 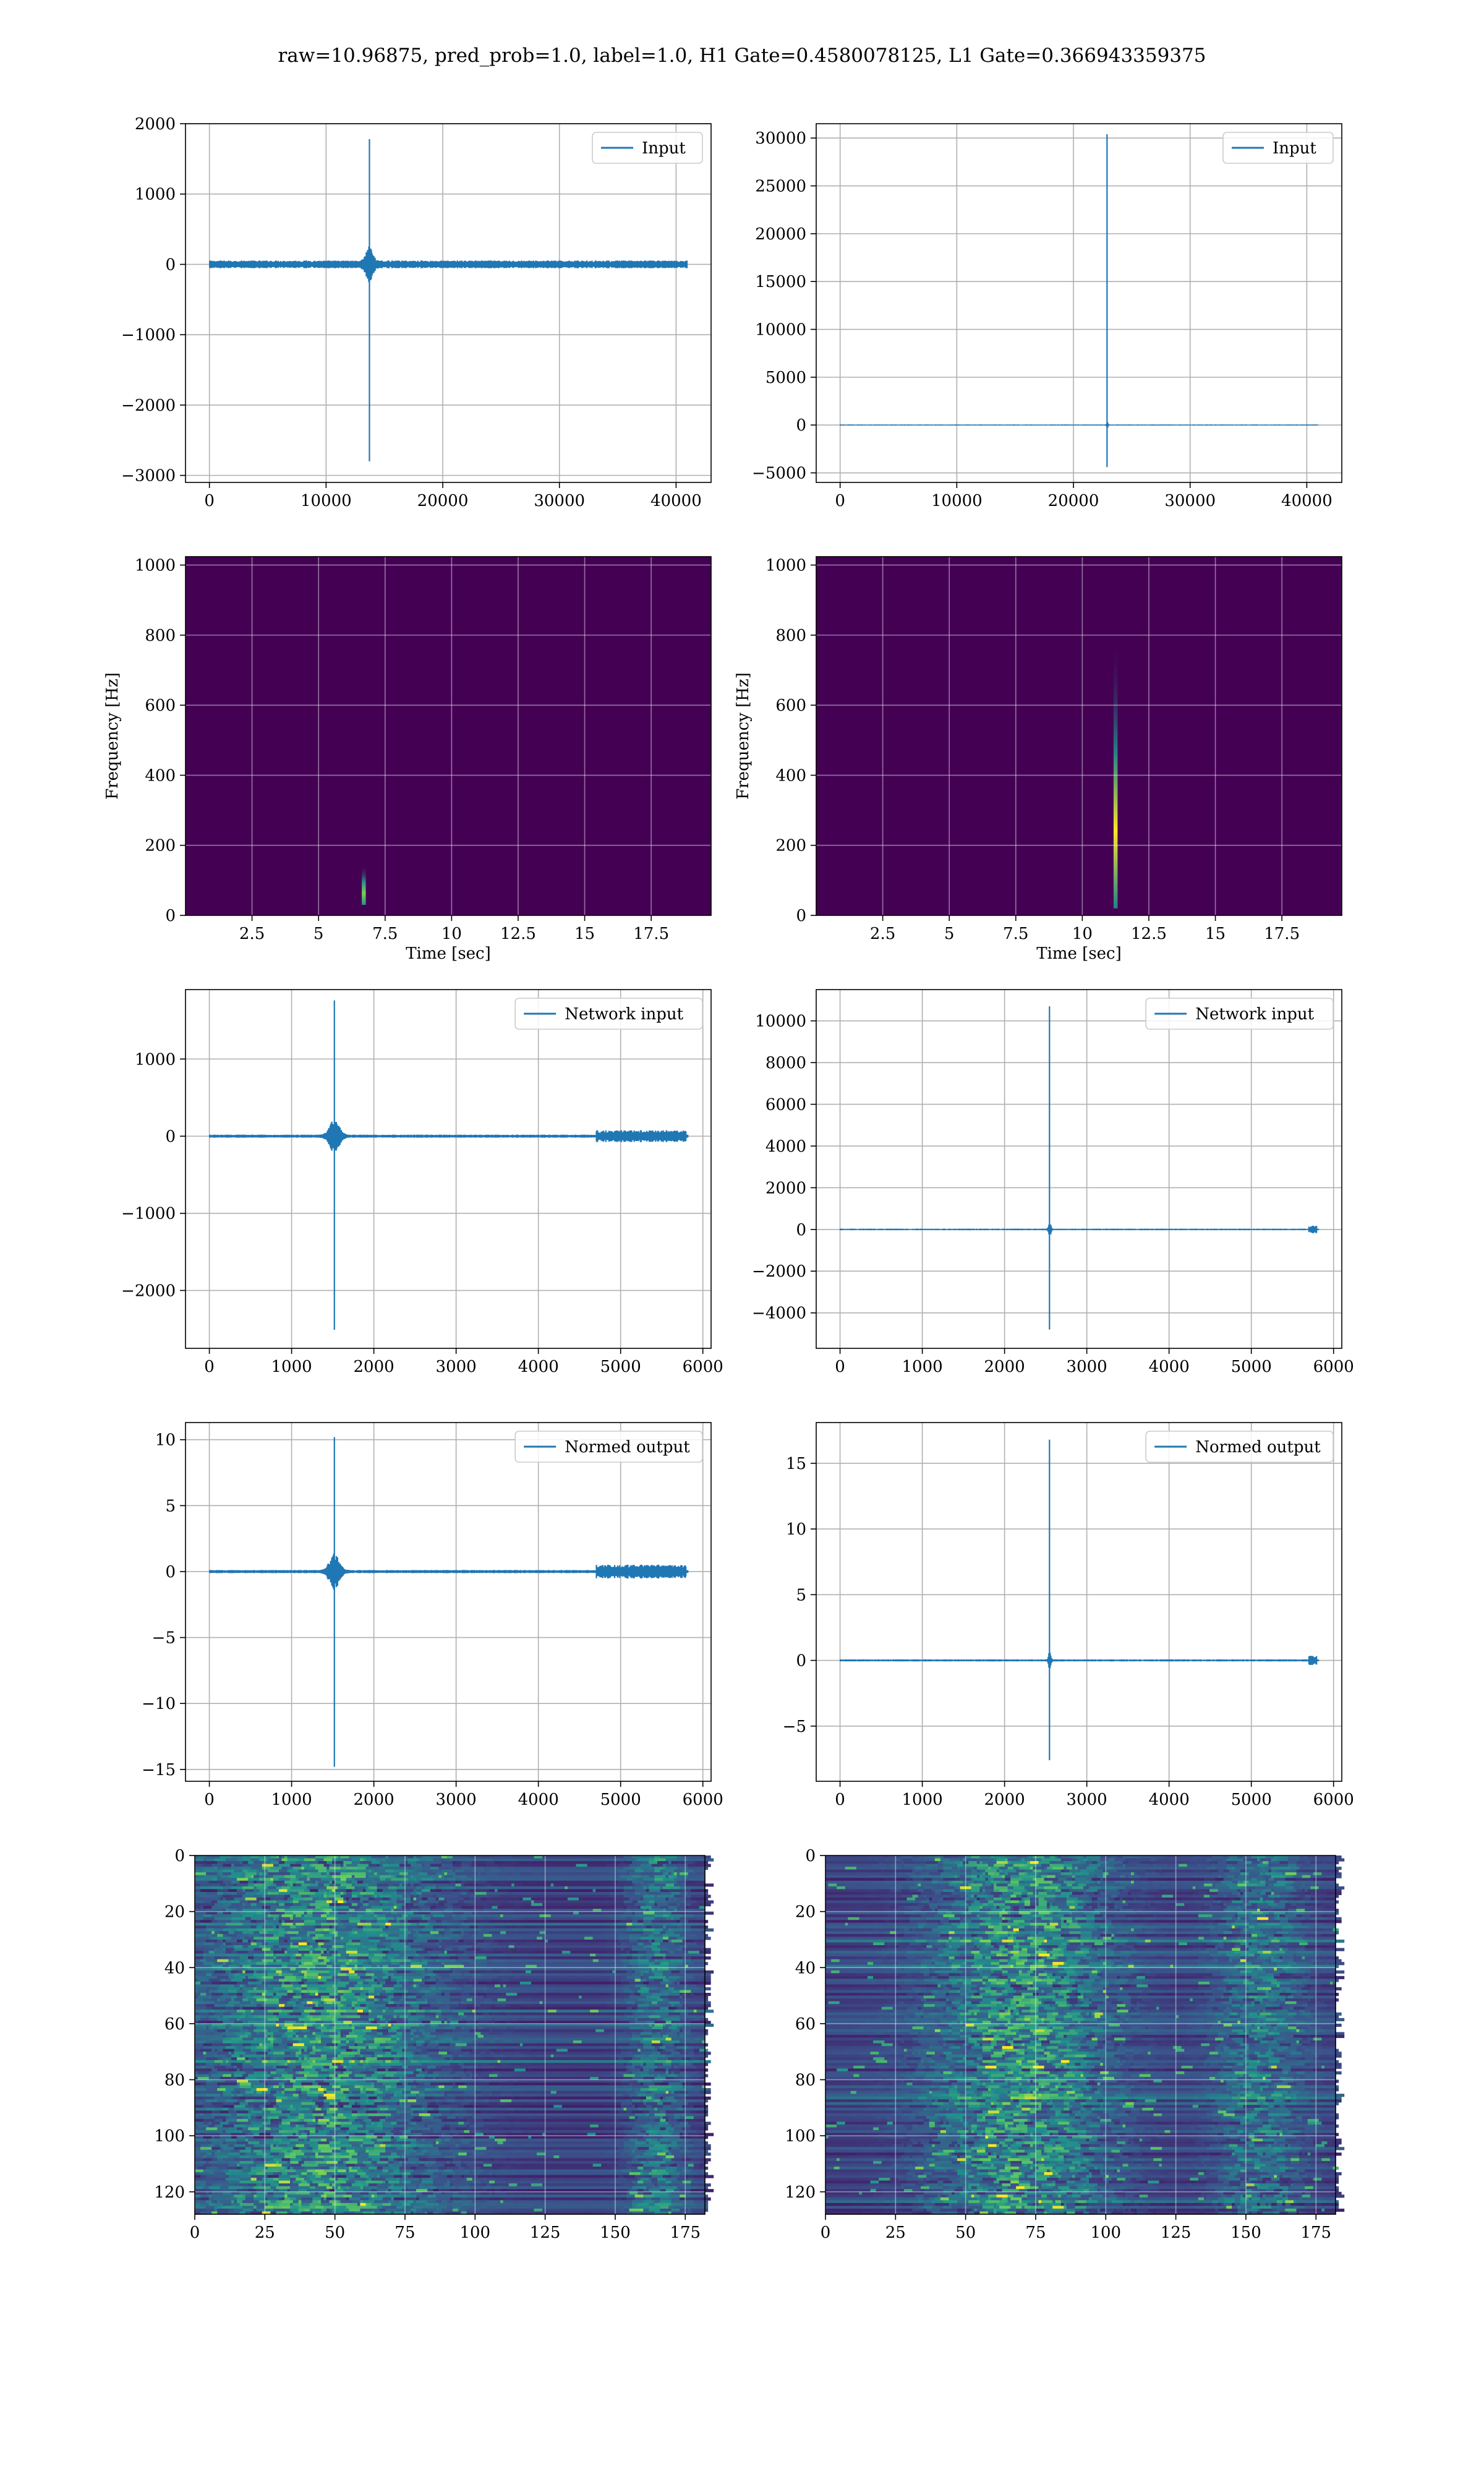 What do you see at coordinates (1278, 148) in the screenshot?
I see `legend: Input` at bounding box center [1278, 148].